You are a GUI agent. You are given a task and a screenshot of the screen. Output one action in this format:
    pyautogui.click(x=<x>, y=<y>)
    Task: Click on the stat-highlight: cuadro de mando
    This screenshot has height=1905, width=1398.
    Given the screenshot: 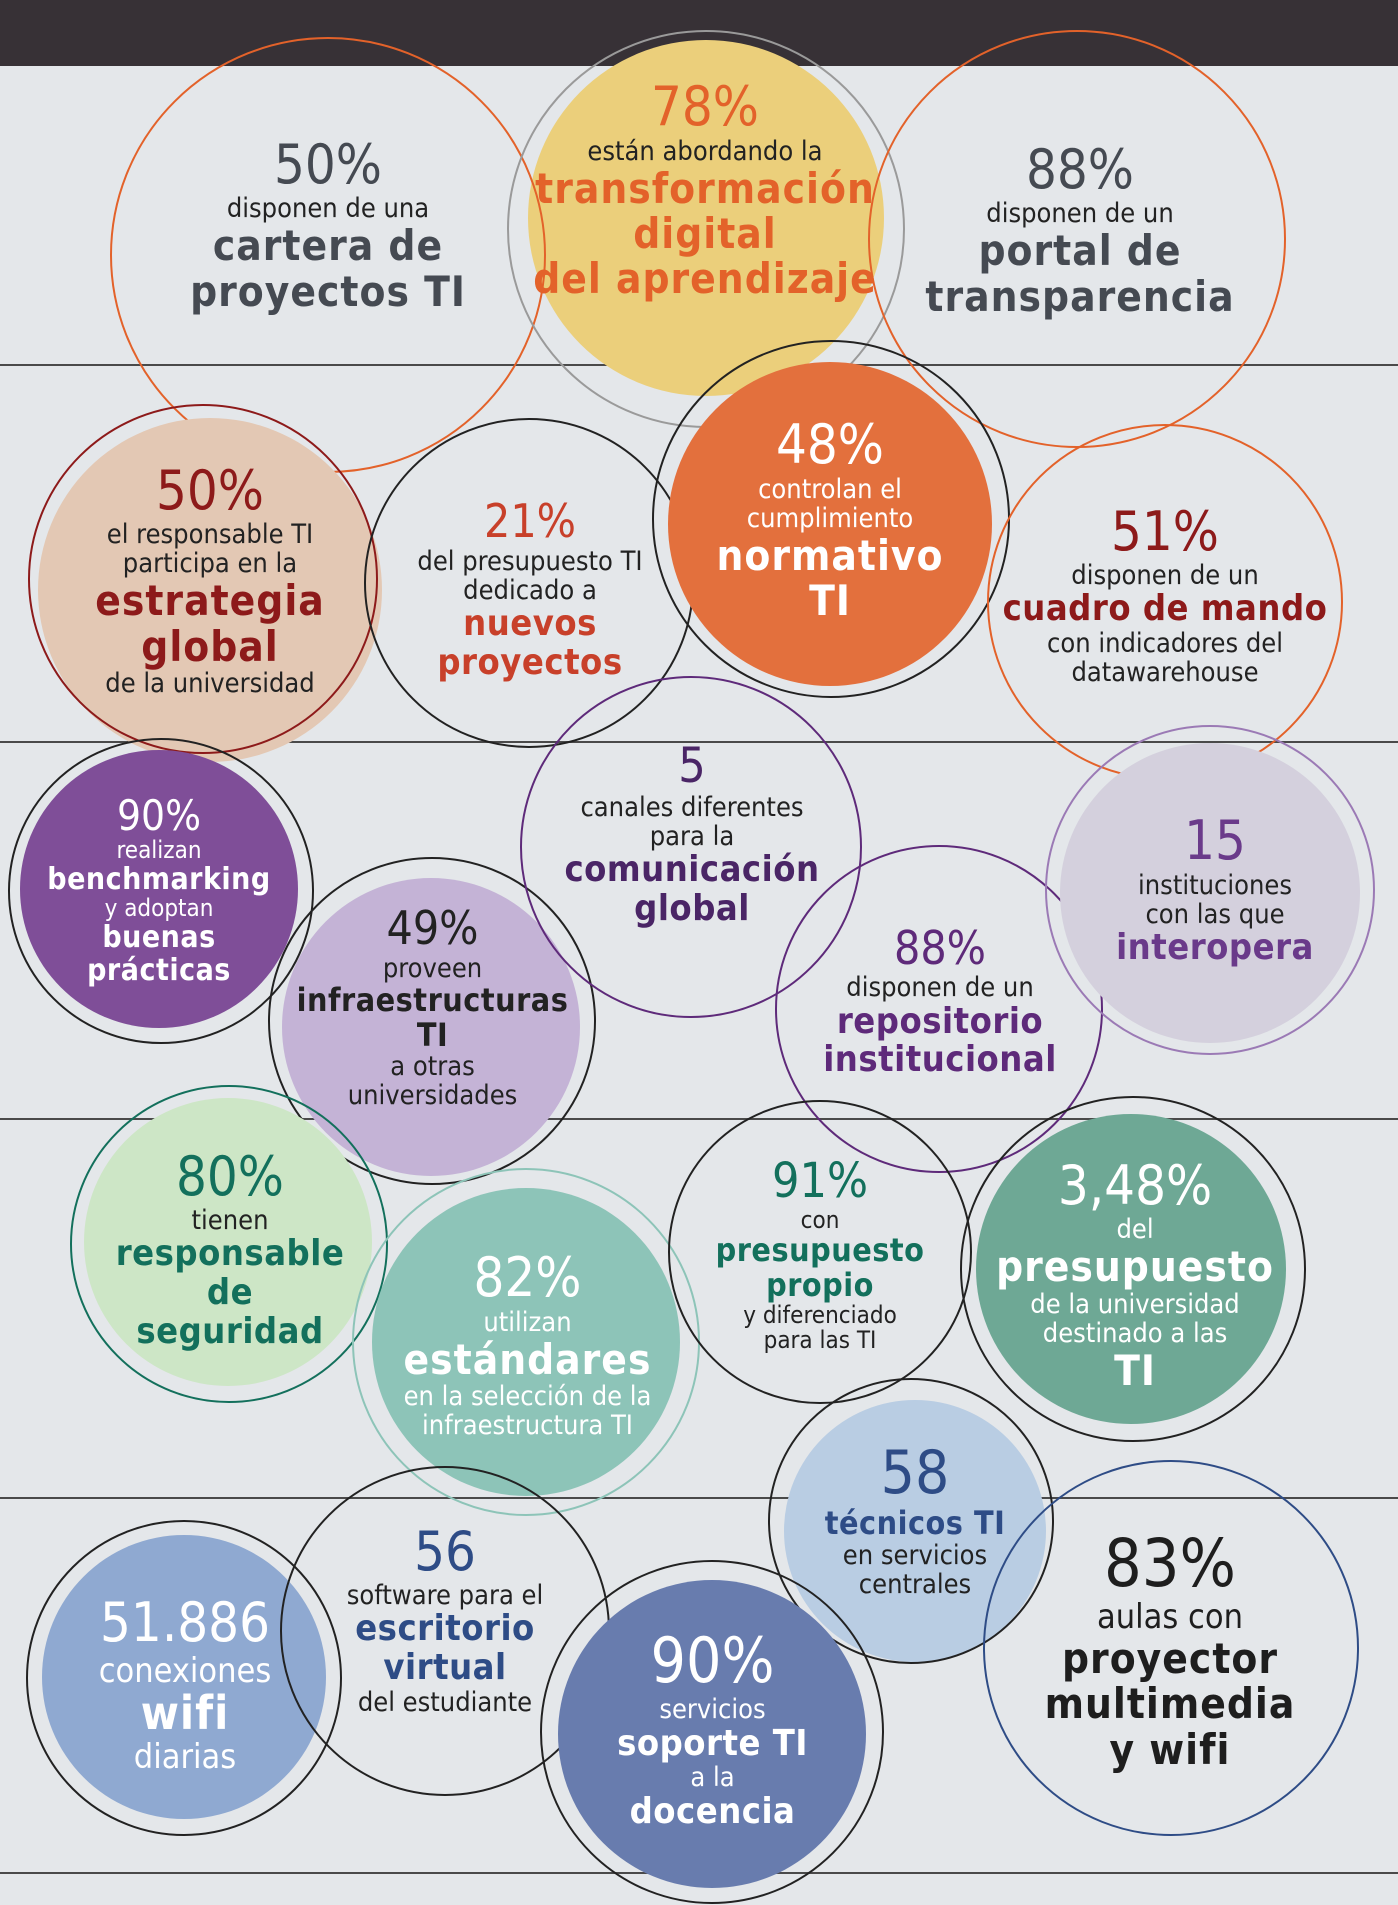 What is the action you would take?
    pyautogui.click(x=1165, y=609)
    